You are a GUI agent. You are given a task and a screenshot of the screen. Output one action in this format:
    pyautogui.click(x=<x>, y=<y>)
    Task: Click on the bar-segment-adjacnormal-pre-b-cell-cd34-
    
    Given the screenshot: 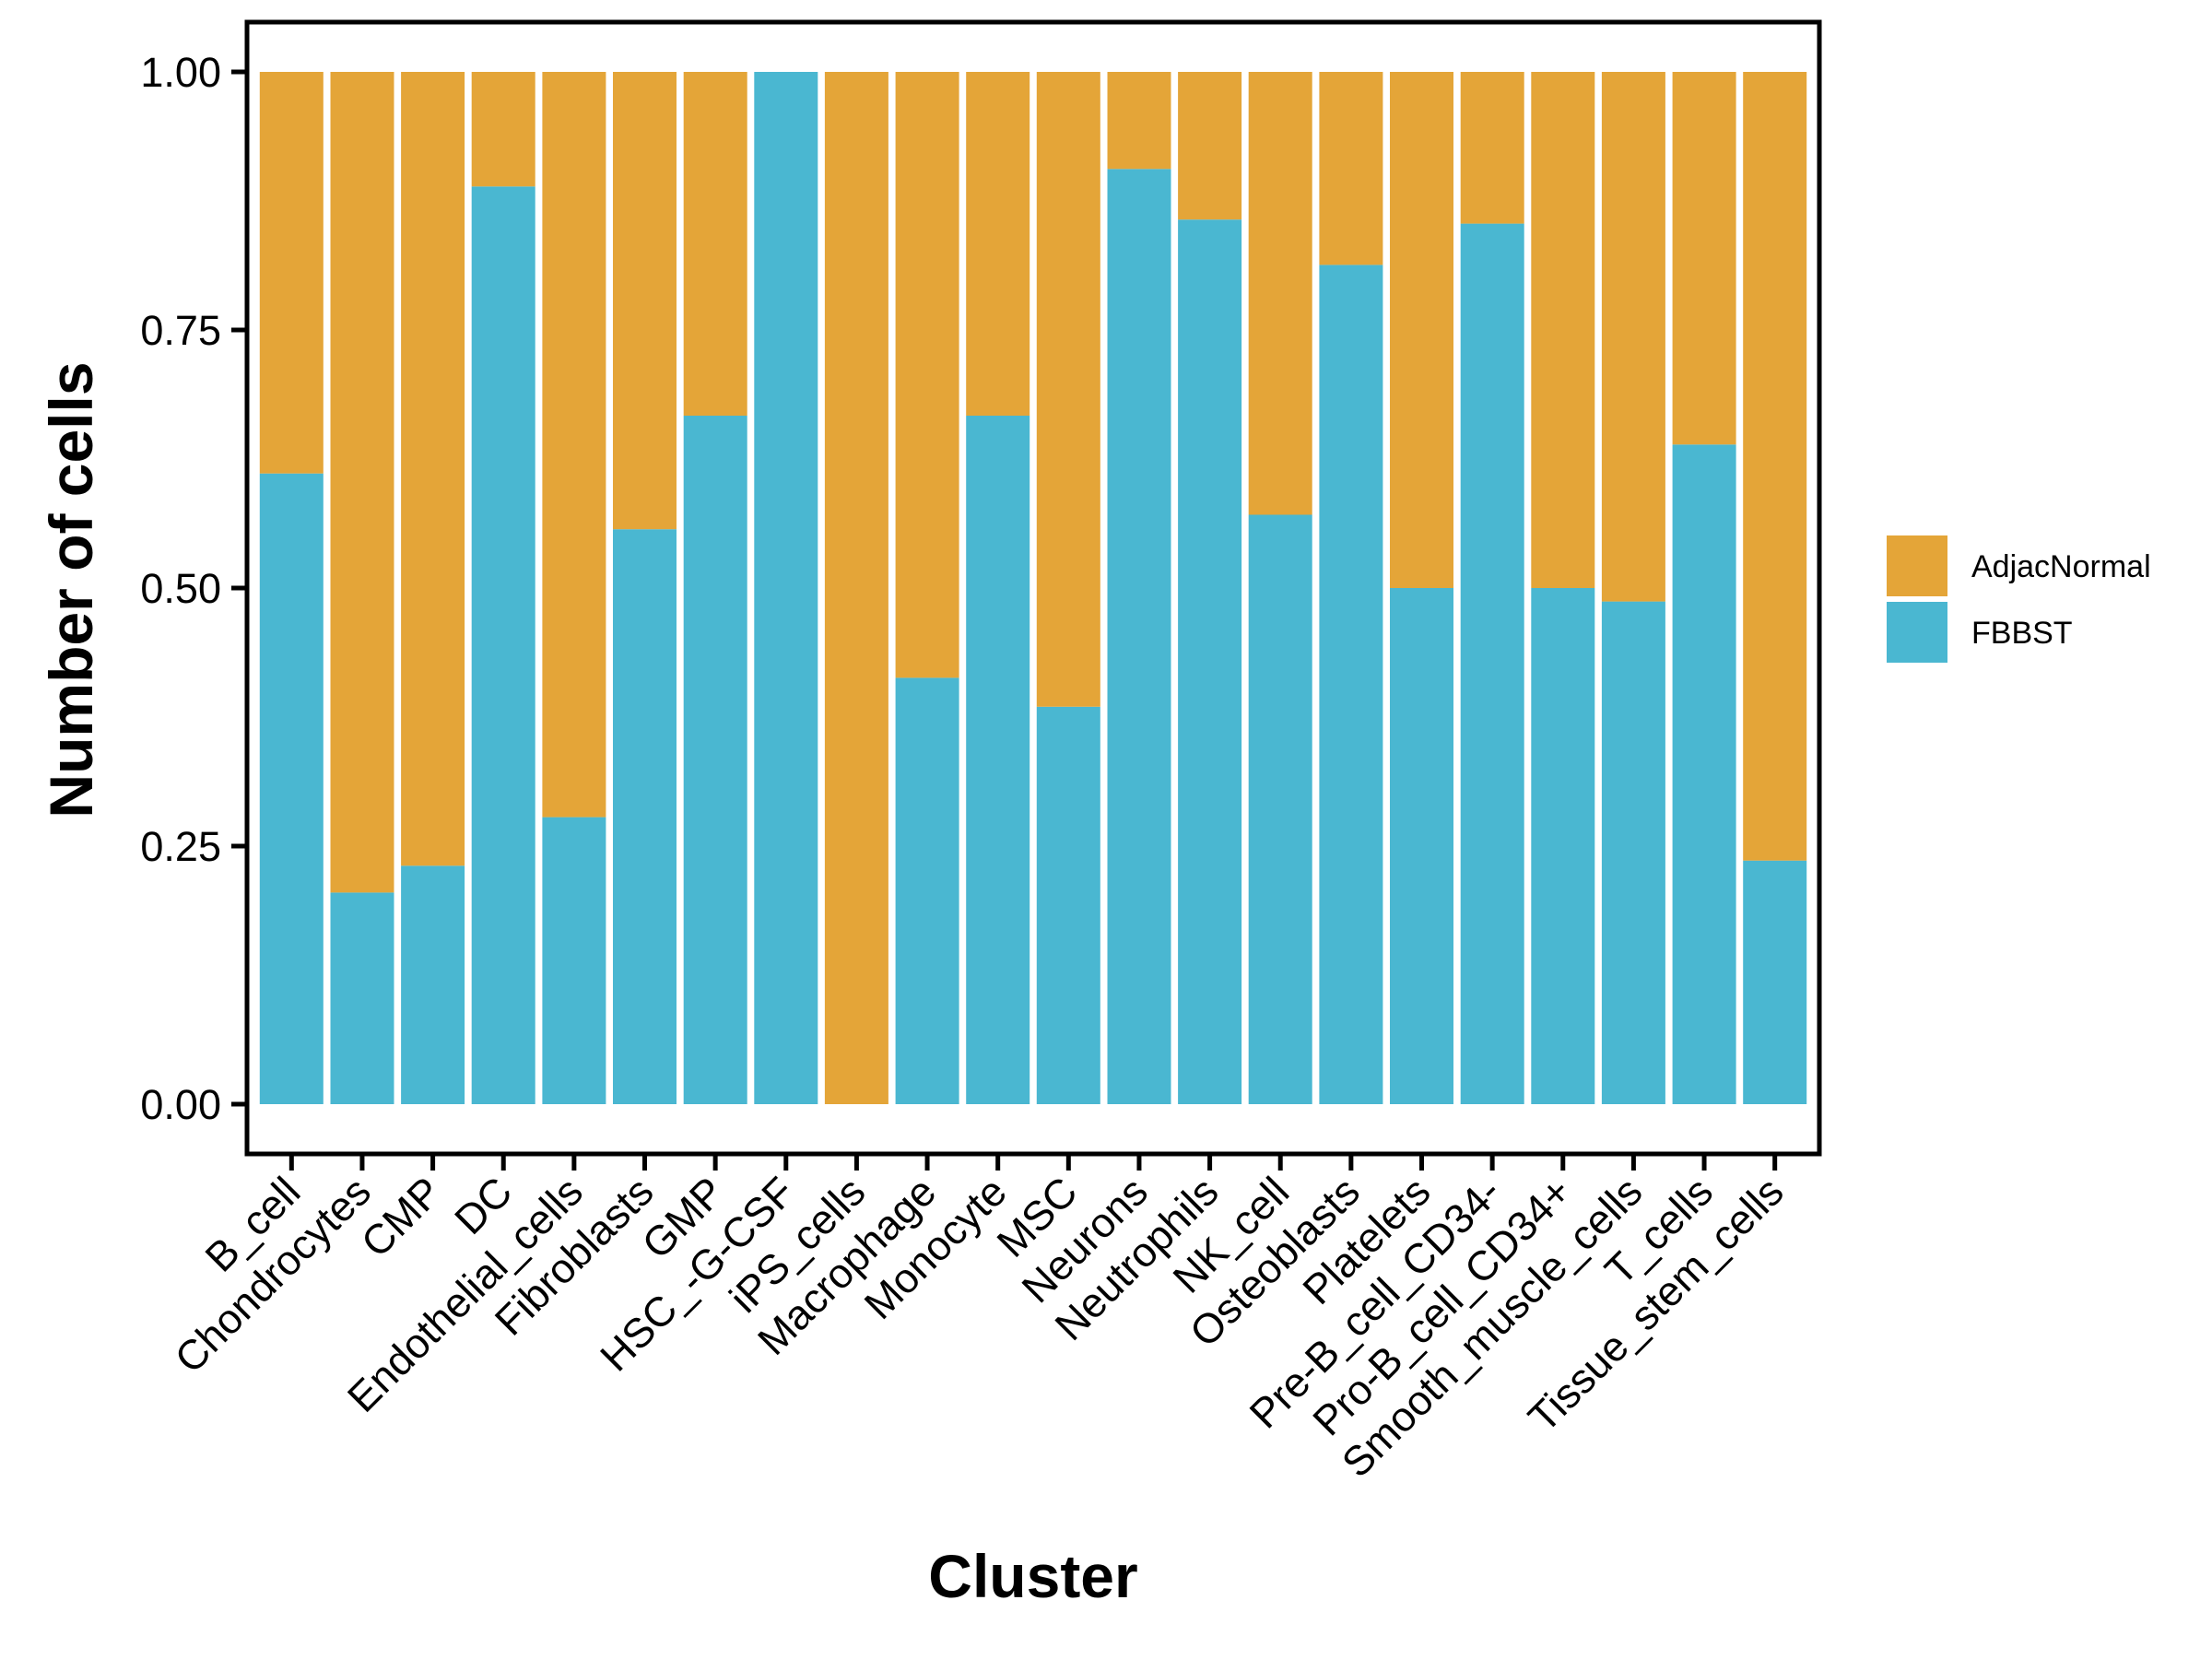 What is the action you would take?
    pyautogui.click(x=1492, y=148)
    